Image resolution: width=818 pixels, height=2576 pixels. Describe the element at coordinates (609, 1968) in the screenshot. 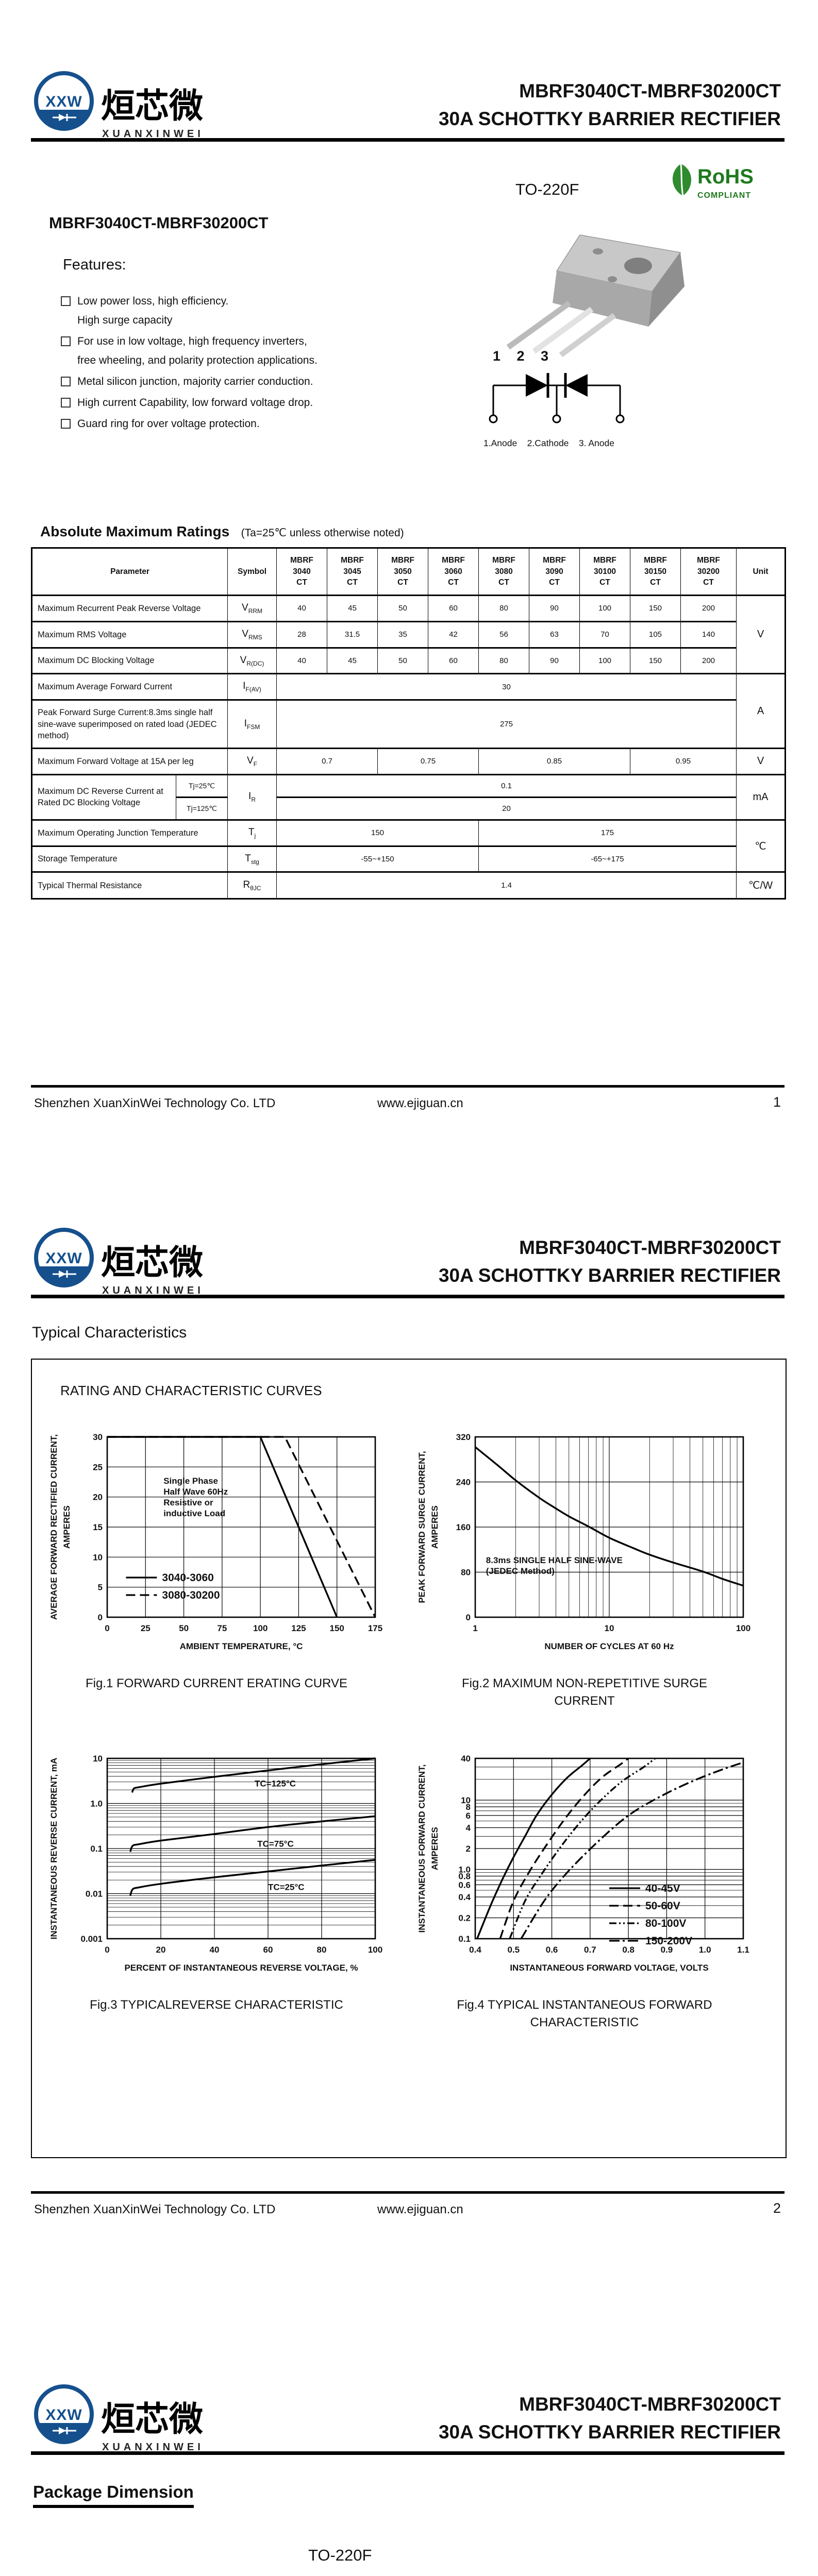

I see `svg-text:INSTANTANEOUS FORWARD VOLTAGE,: INSTANTANEOUS FORWARD VOLTAGE, VOLTS` at that location.